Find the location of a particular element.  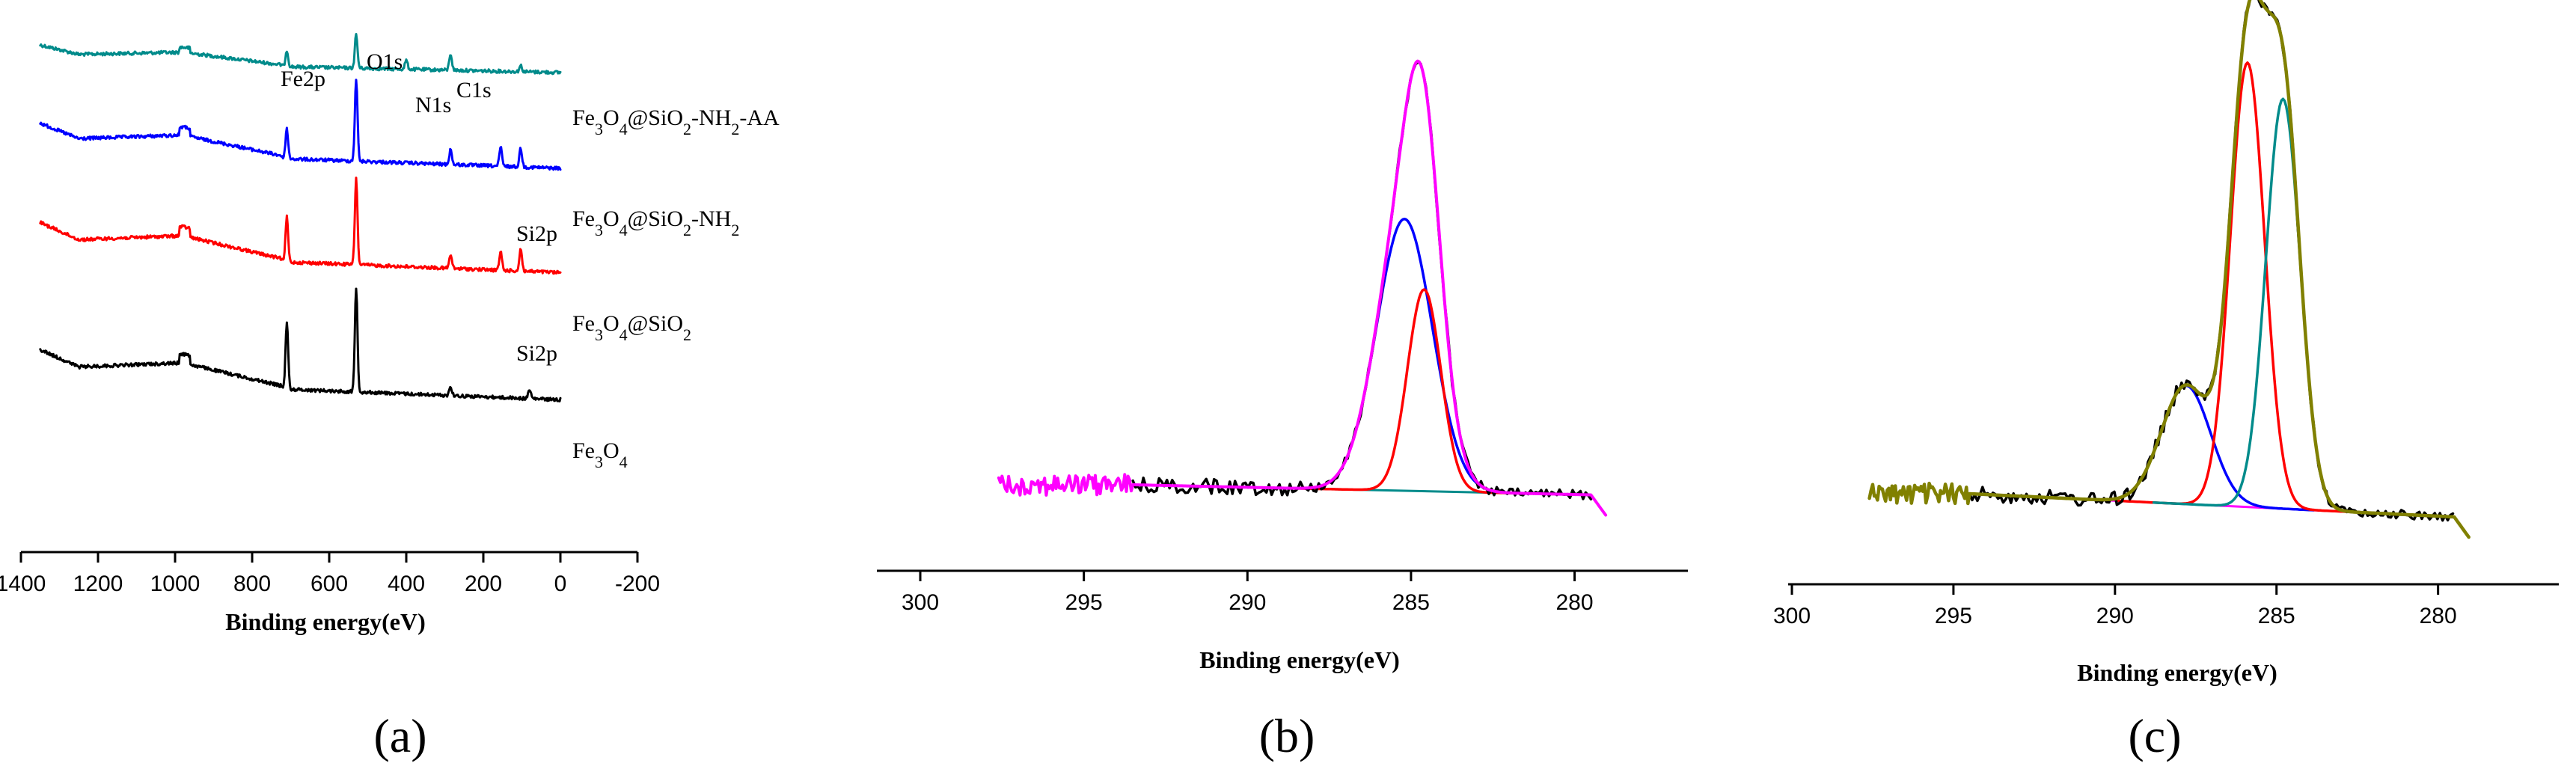

panel-b-curves is located at coordinates (1302, 288).